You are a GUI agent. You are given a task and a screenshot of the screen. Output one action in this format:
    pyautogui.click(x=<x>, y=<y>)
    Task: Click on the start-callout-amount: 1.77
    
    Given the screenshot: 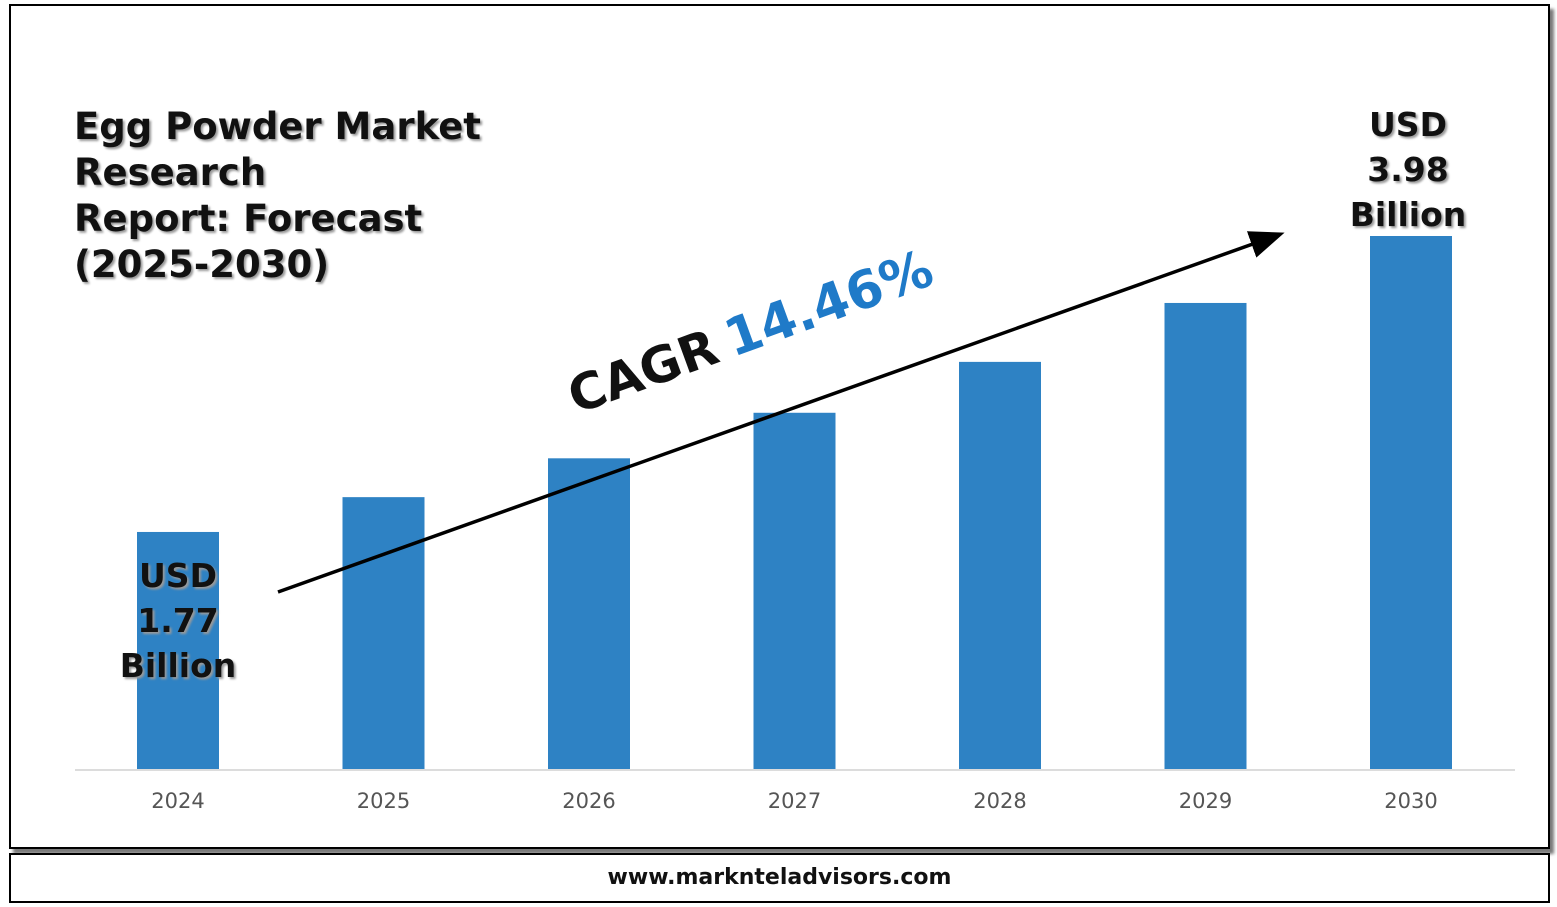 What is the action you would take?
    pyautogui.click(x=178, y=620)
    